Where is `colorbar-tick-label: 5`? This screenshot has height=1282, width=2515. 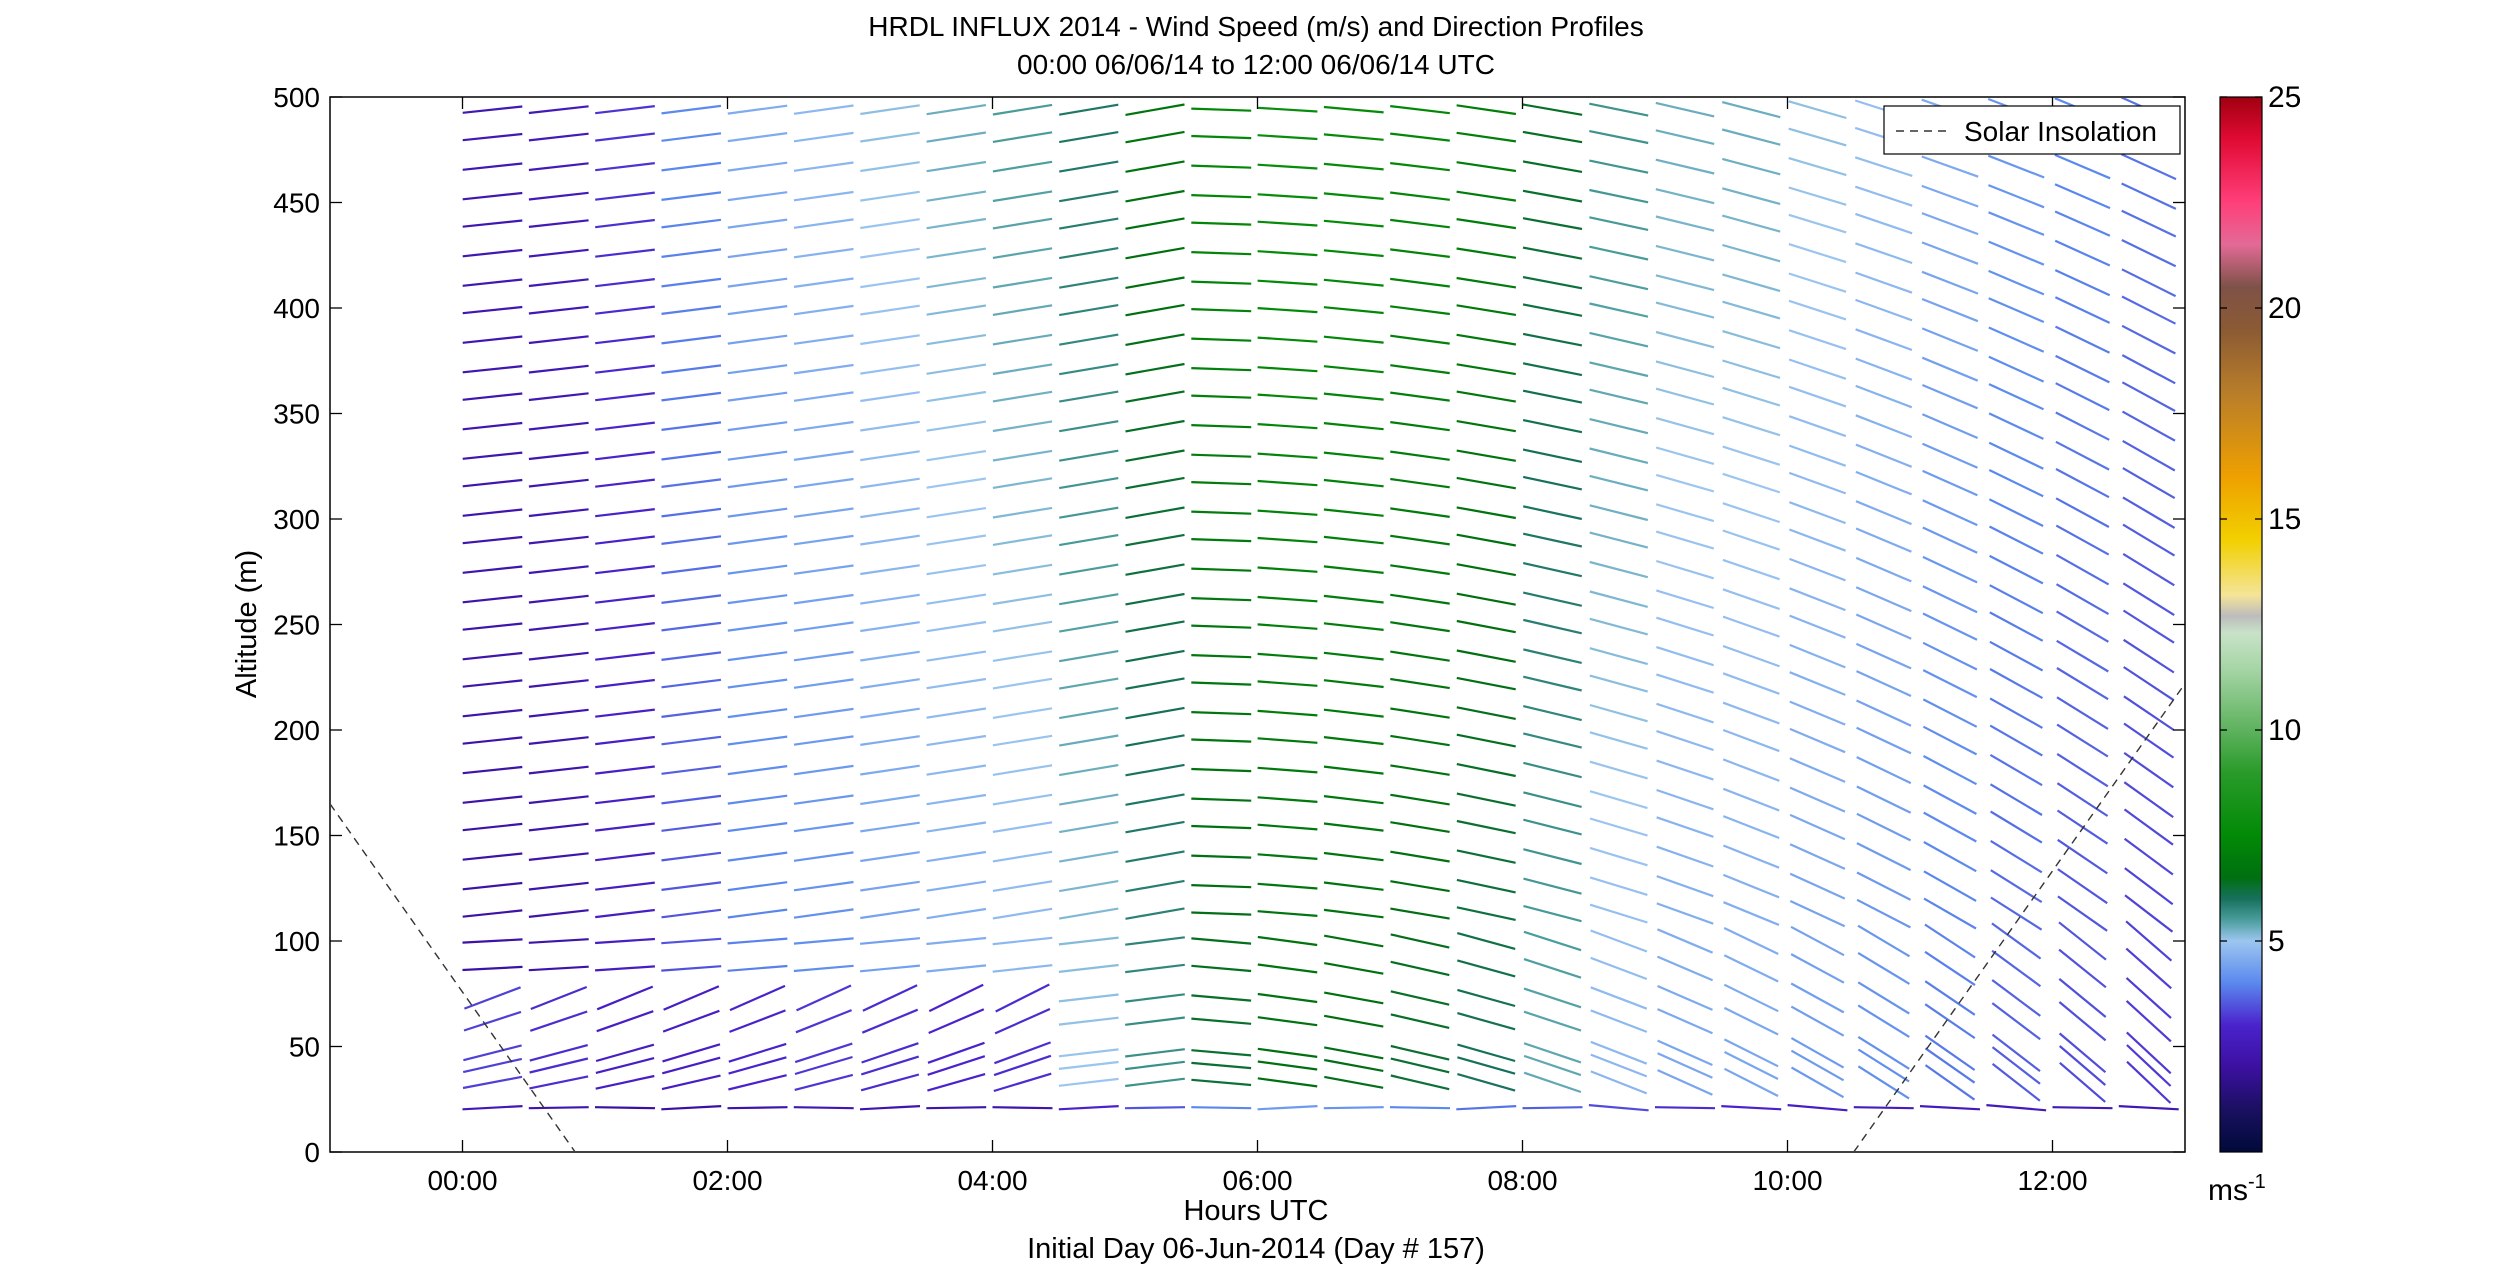 colorbar-tick-label: 5 is located at coordinates (2276, 941).